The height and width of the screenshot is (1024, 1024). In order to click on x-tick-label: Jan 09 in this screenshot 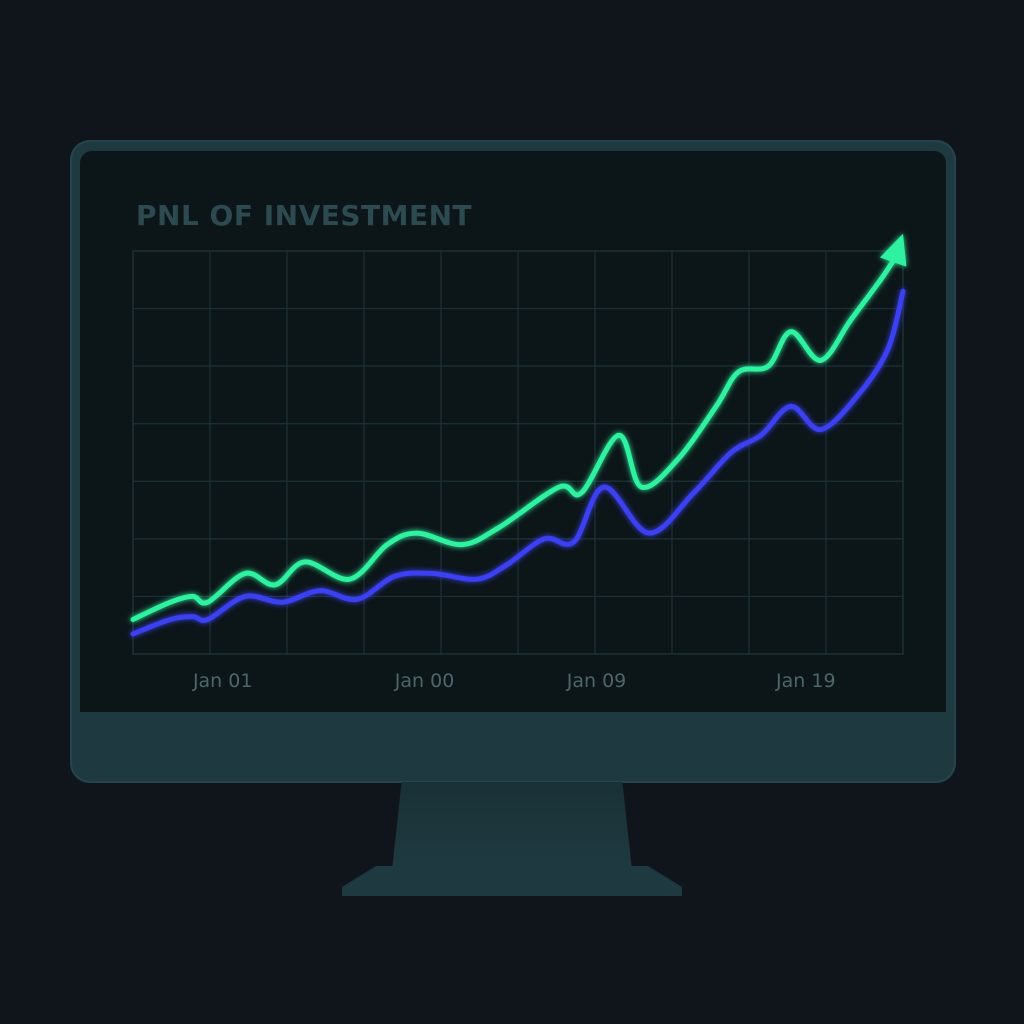, I will do `click(596, 681)`.